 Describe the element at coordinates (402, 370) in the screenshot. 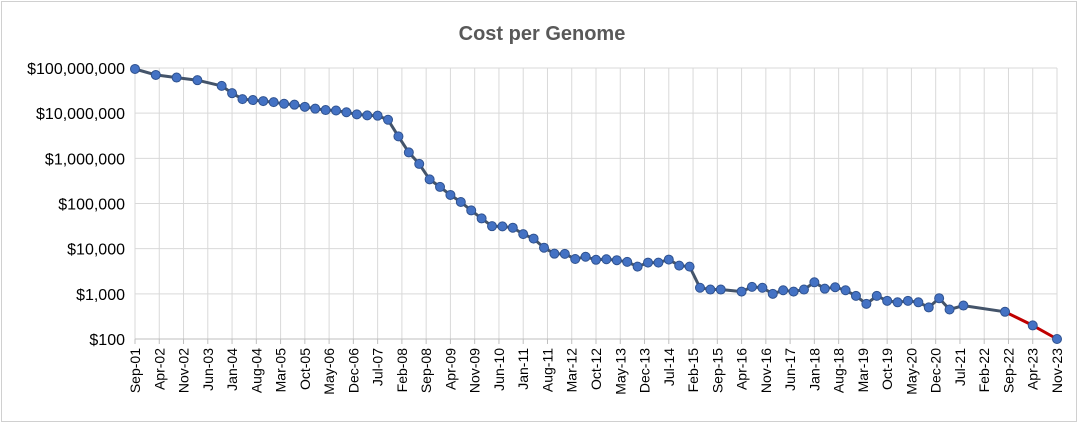

I see `x-tick-label: Feb-08` at that location.